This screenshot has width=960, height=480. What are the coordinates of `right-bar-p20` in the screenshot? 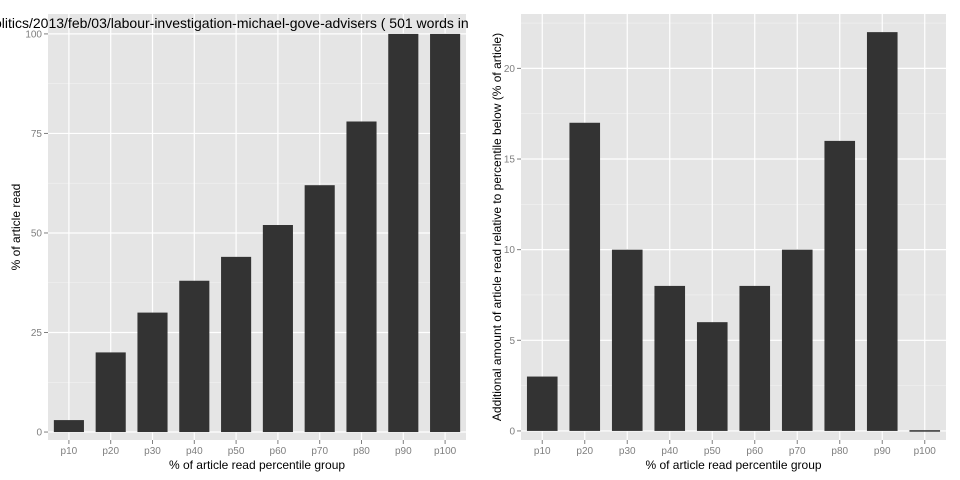 It's located at (585, 276).